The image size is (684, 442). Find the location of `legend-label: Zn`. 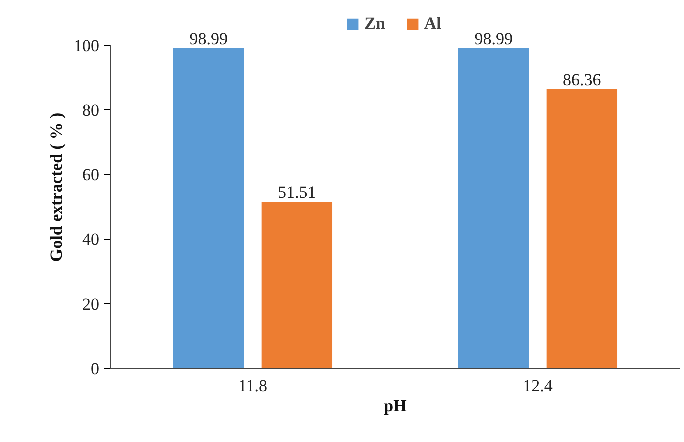

legend-label: Zn is located at coordinates (375, 24).